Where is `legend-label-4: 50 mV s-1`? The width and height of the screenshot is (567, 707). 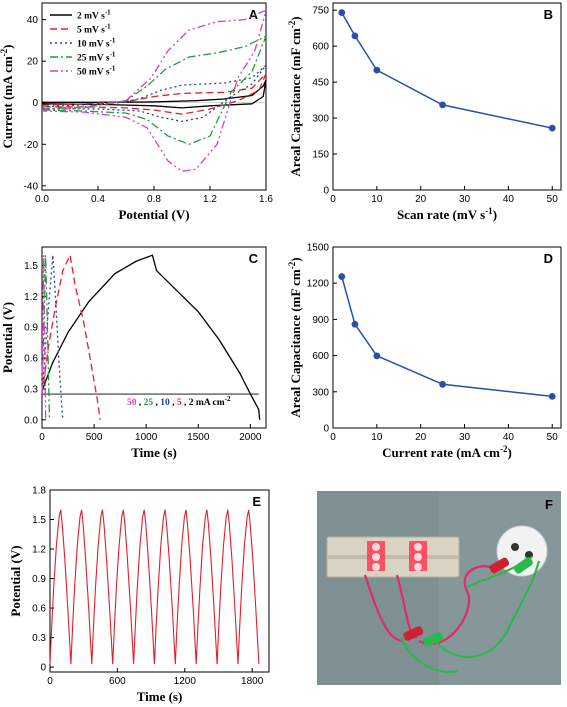
legend-label-4: 50 mV s-1 is located at coordinates (96, 71).